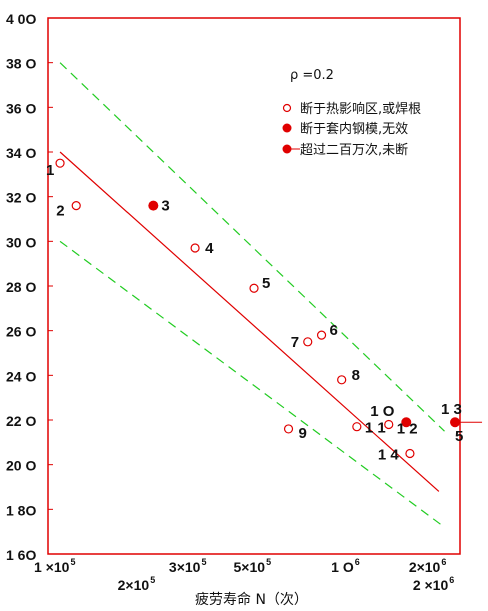 Image resolution: width=488 pixels, height=611 pixels. Describe the element at coordinates (21, 108) in the screenshot. I see `y-tick-360: 36 O` at that location.